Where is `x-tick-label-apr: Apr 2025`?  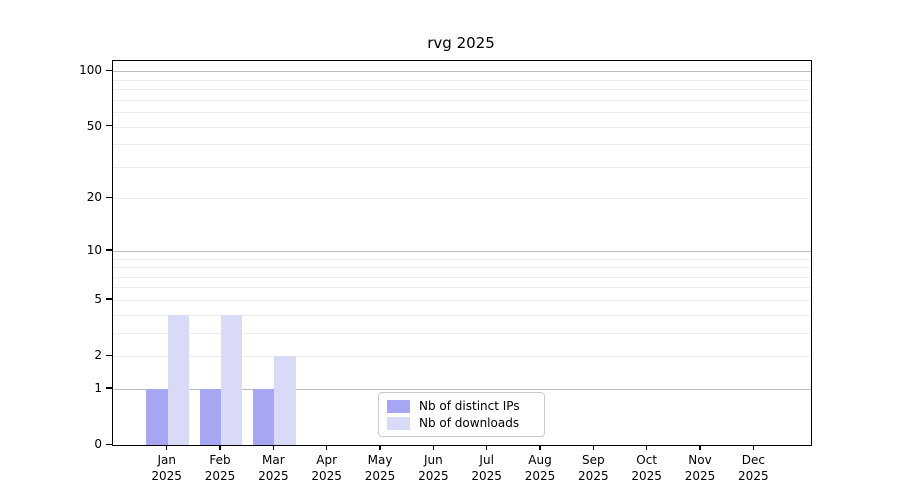 x-tick-label-apr: Apr 2025 is located at coordinates (327, 468).